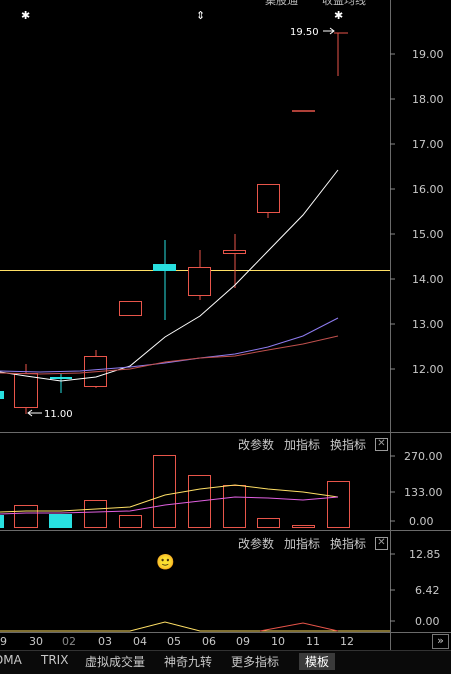 This screenshot has width=451, height=674. I want to click on tab-trix: TRIX, so click(55, 660).